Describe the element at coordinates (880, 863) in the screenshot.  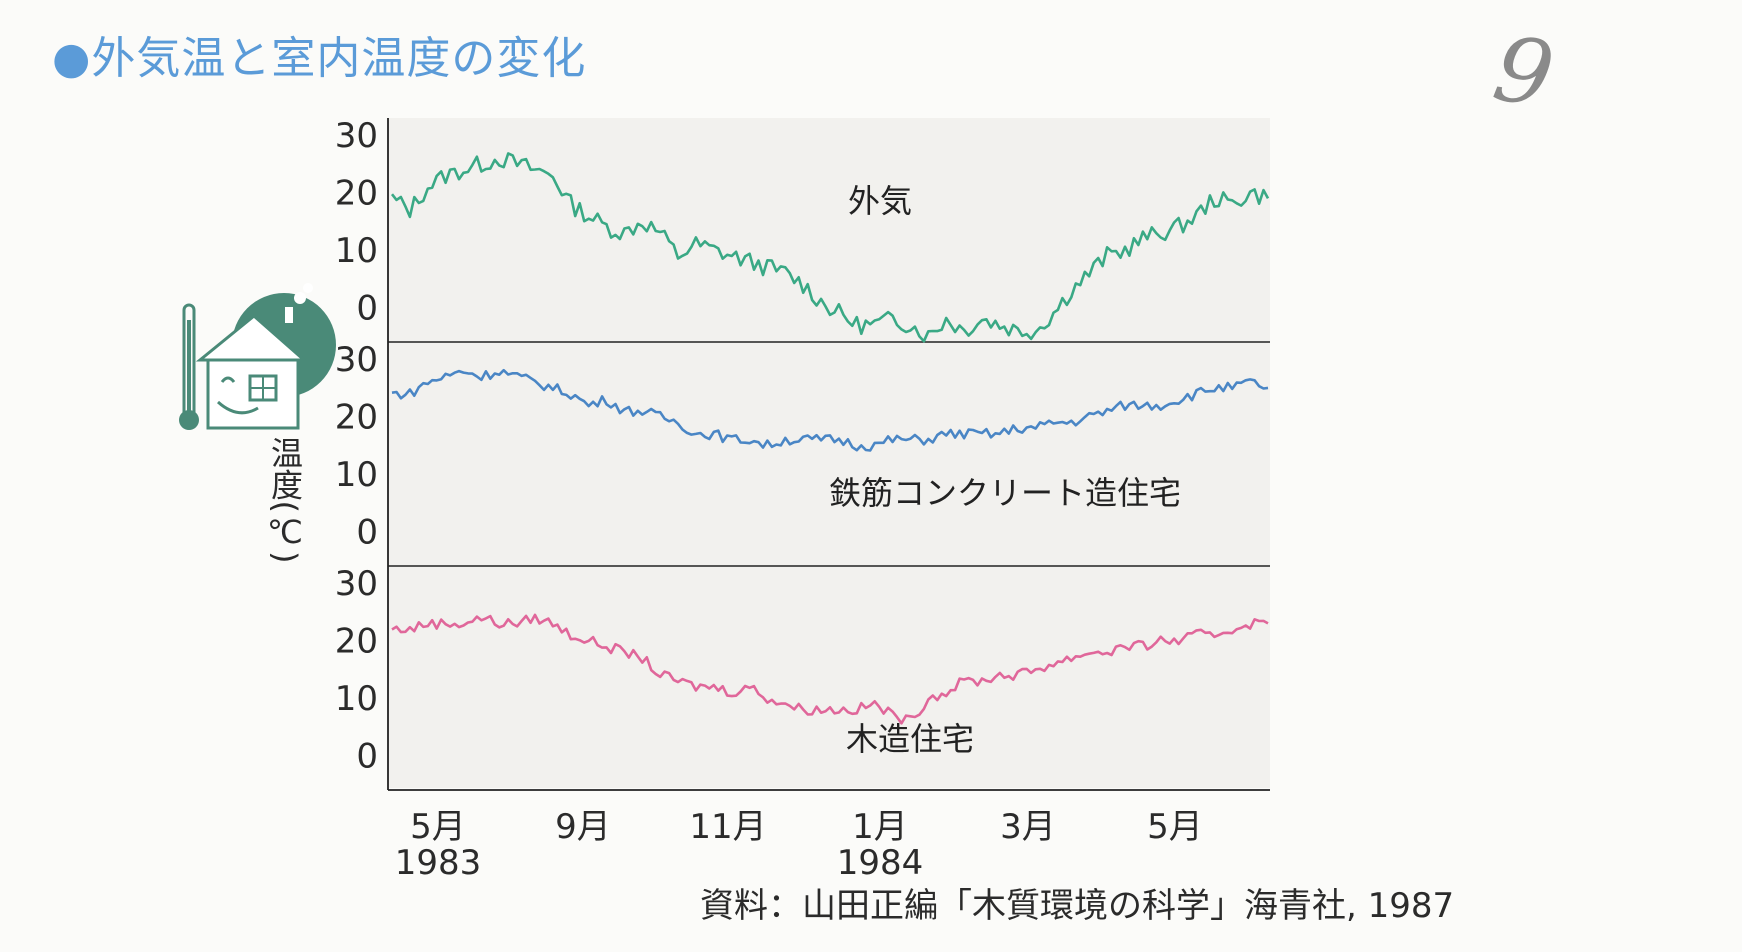
I see `x-tick-year: 1984` at that location.